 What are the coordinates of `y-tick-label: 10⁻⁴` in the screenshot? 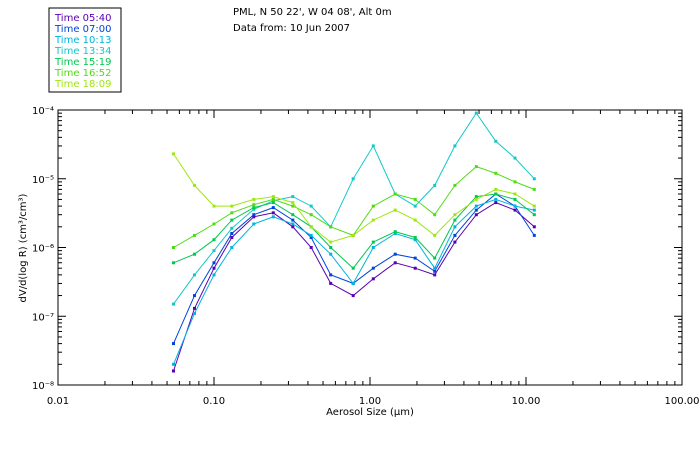 It's located at (43, 111).